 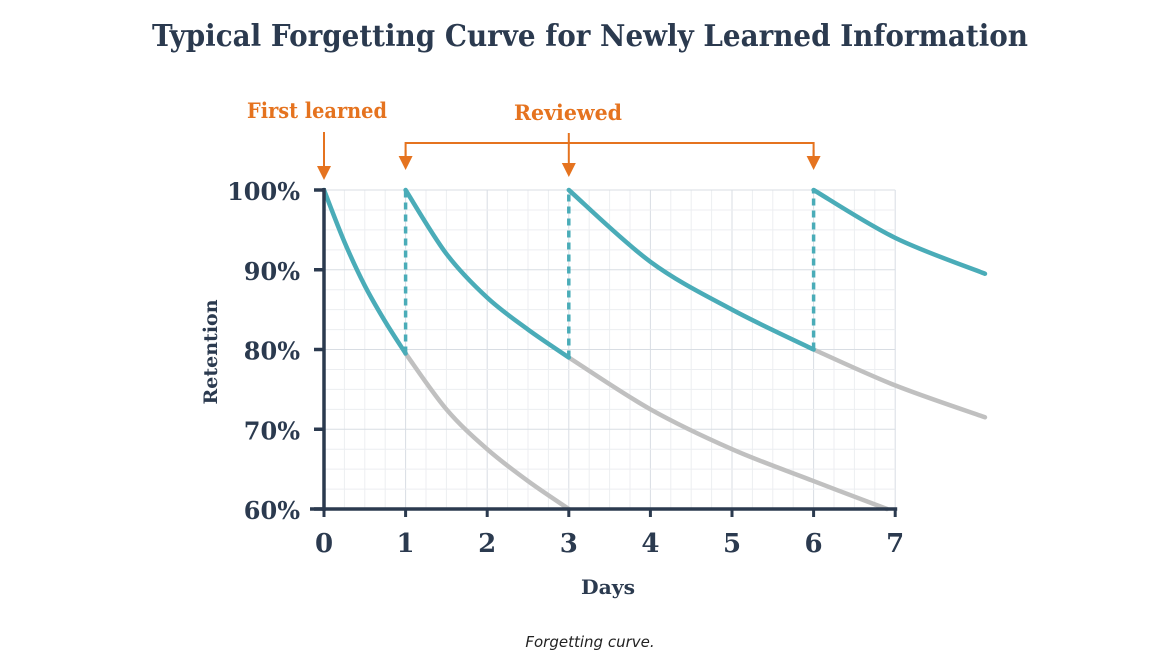 What do you see at coordinates (609, 149) in the screenshot?
I see `reviewed-bracket` at bounding box center [609, 149].